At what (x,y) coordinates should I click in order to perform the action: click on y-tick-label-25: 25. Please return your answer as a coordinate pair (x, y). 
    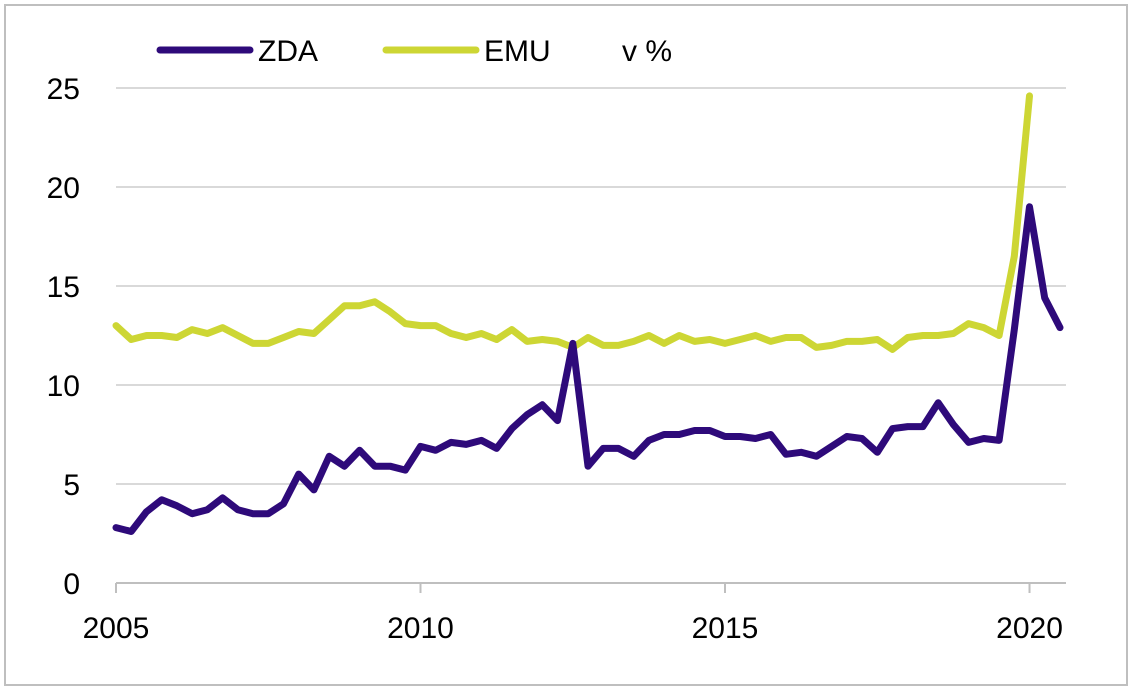
    Looking at the image, I should click on (63, 89).